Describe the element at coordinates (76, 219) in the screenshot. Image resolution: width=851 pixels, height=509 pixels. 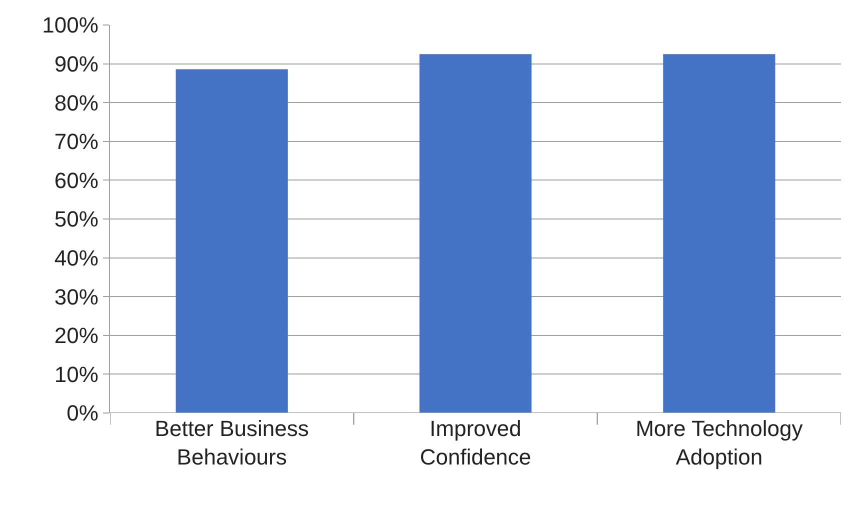
I see `y-tick-label: 50%` at that location.